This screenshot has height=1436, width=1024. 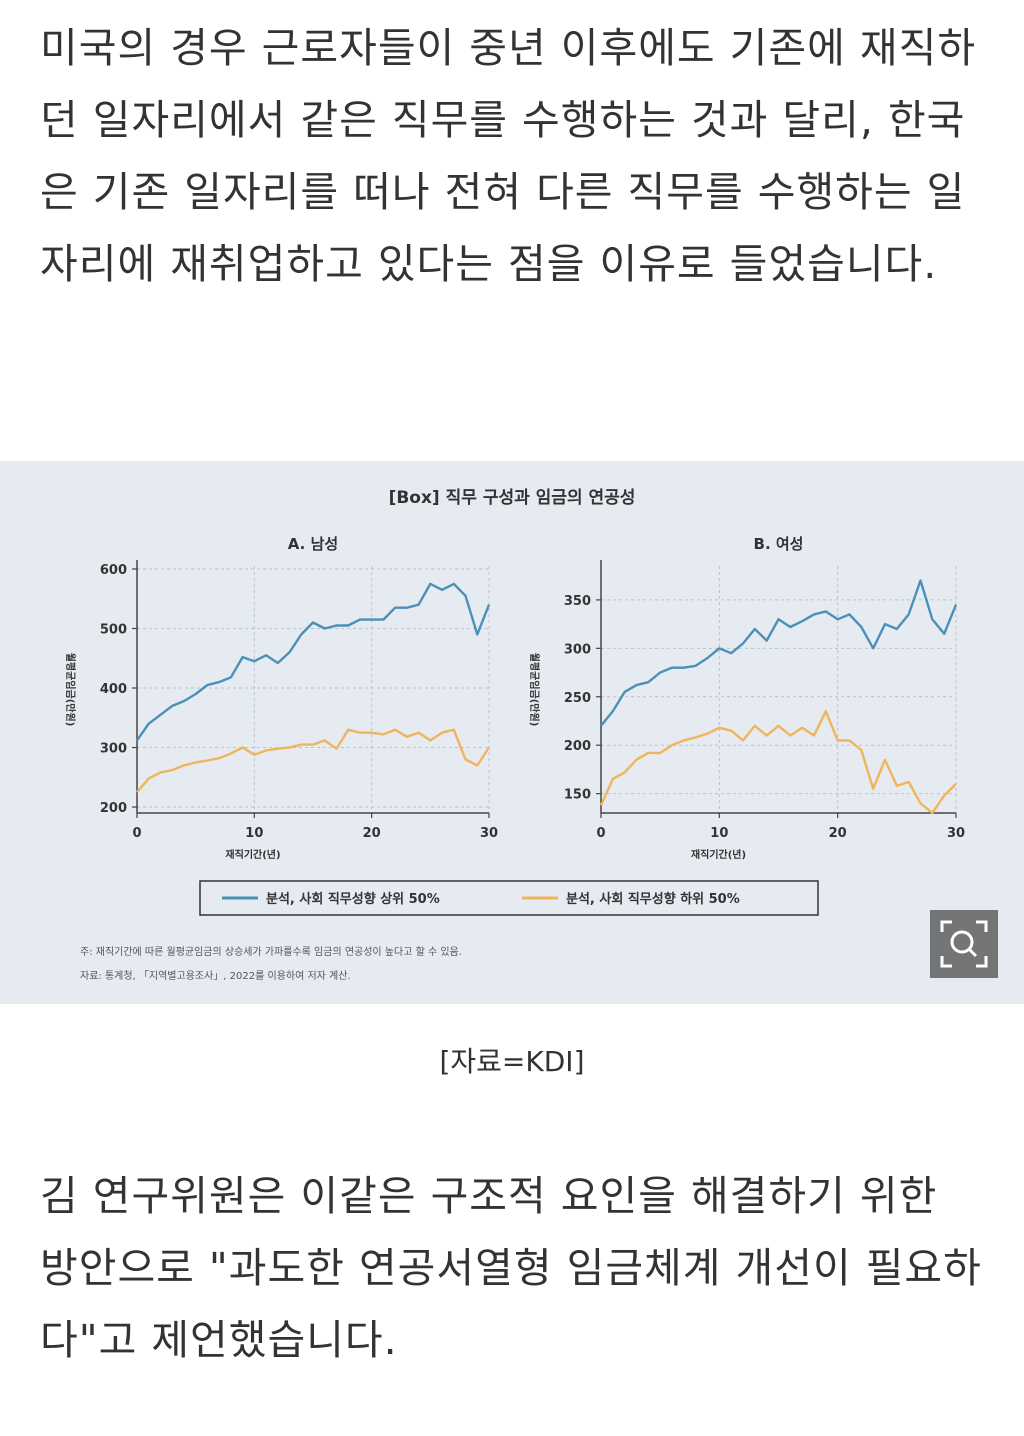 I want to click on x-tick-label-male: 20, so click(x=372, y=833).